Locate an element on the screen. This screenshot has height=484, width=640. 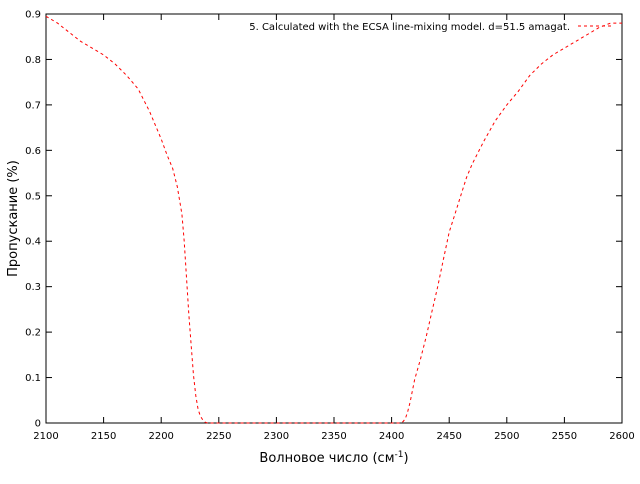
x-tick-label: 2200 is located at coordinates (160, 436).